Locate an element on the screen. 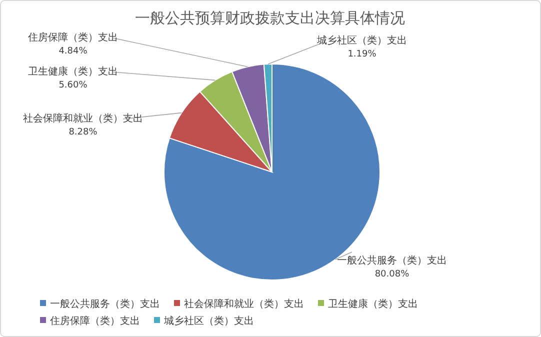 This screenshot has height=337, width=541. legend-label: 城乡社区（类）支出 is located at coordinates (208, 321).